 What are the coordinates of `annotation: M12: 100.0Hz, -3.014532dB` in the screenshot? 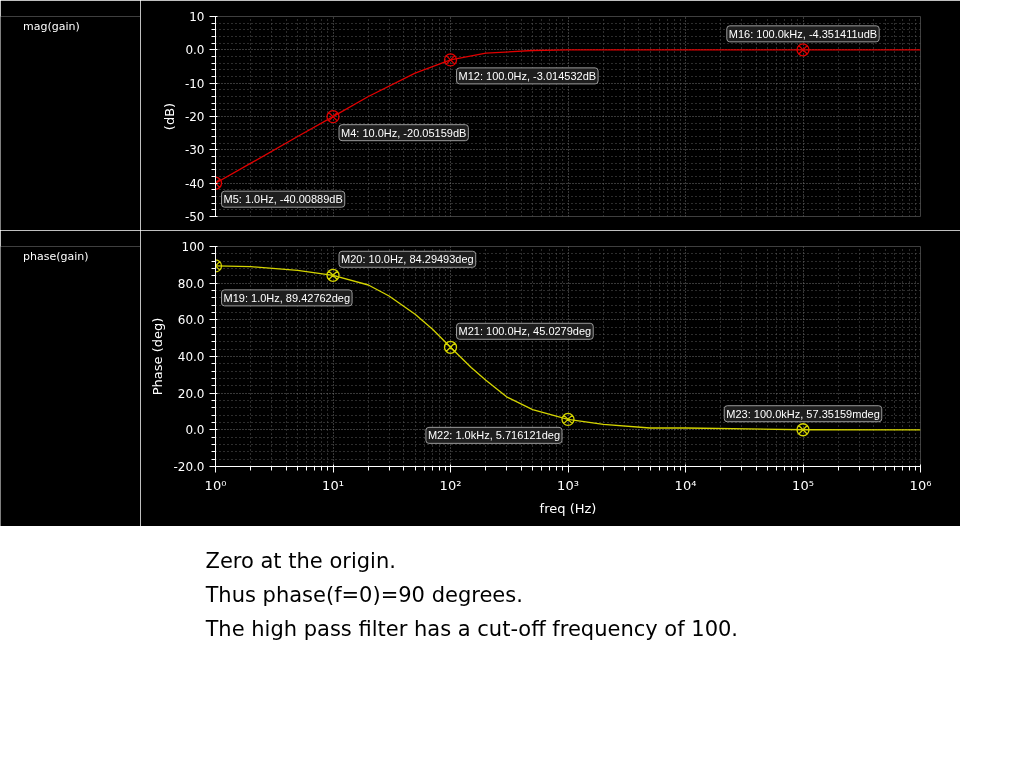 It's located at (527, 75).